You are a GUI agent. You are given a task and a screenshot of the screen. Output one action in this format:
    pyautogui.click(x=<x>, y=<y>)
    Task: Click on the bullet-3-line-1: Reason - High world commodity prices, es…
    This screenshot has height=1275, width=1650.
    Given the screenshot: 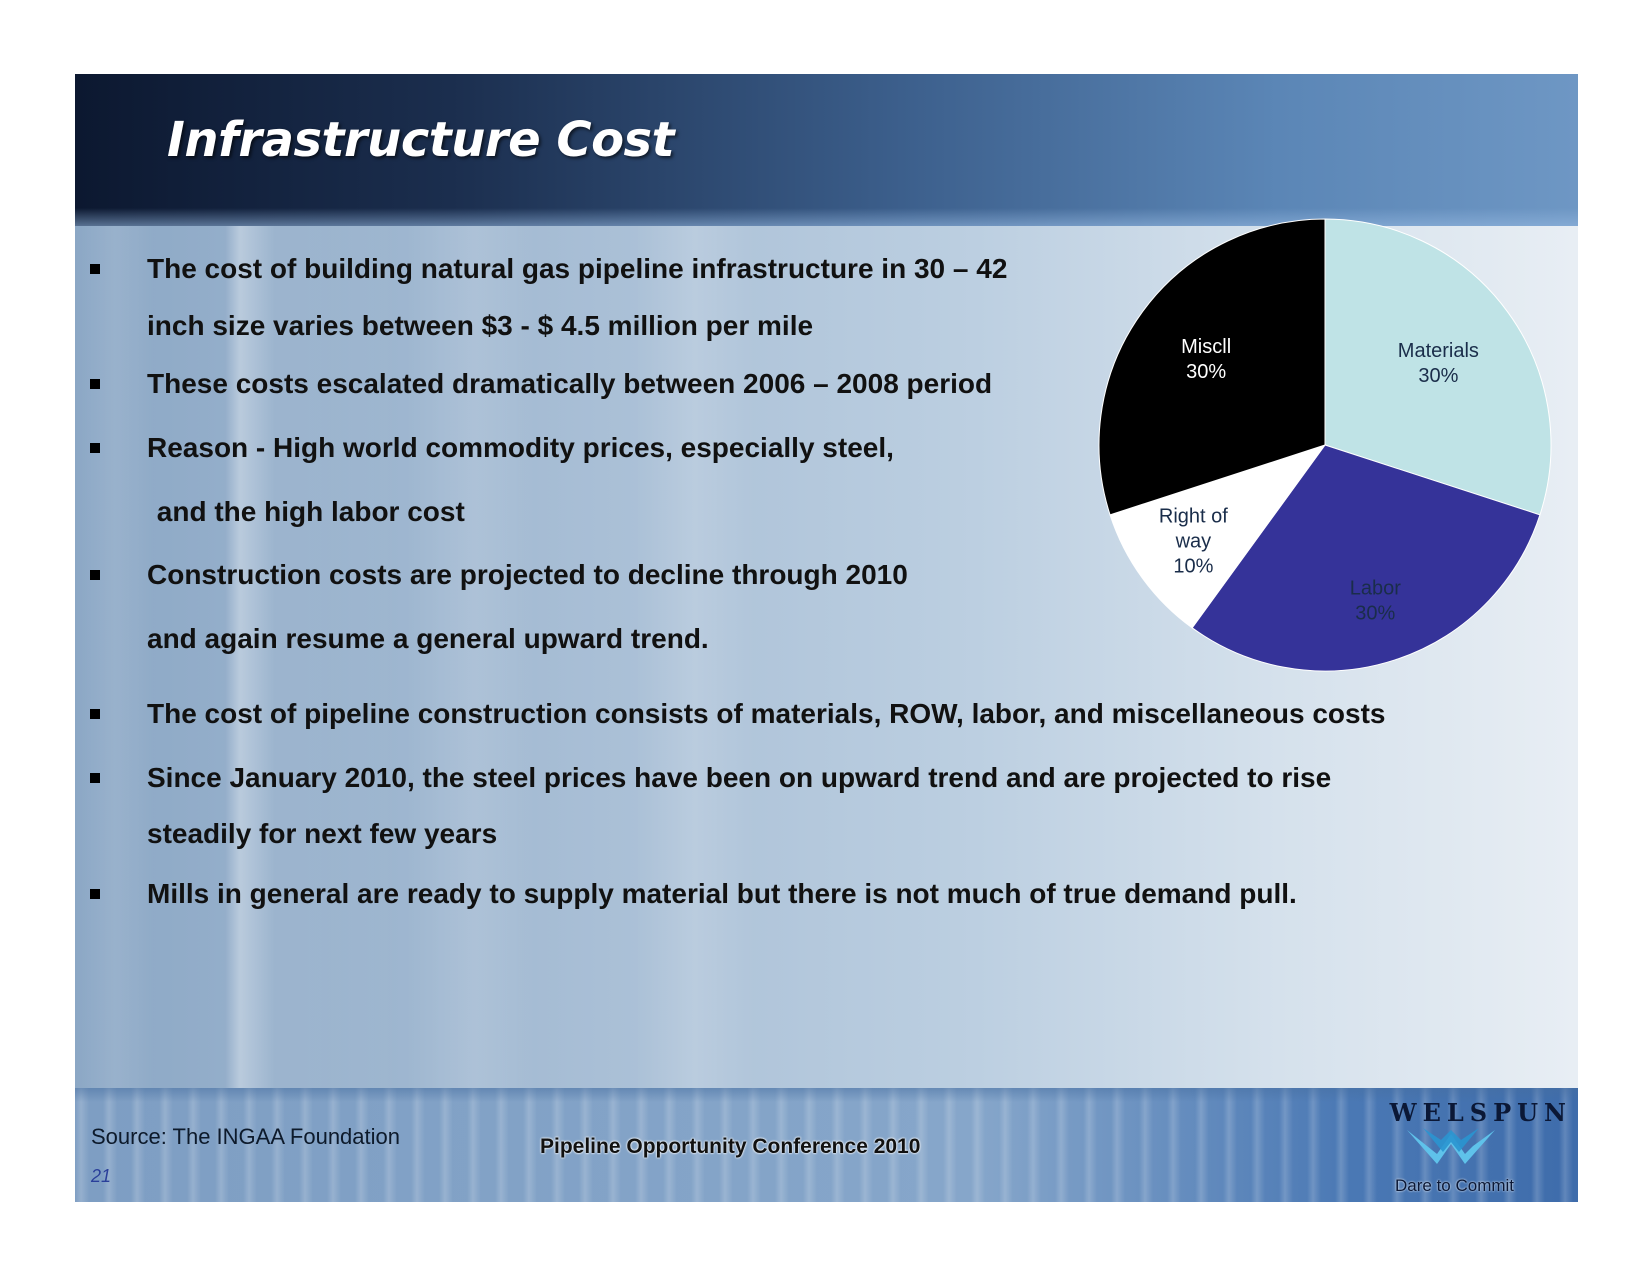 What is the action you would take?
    pyautogui.click(x=520, y=447)
    